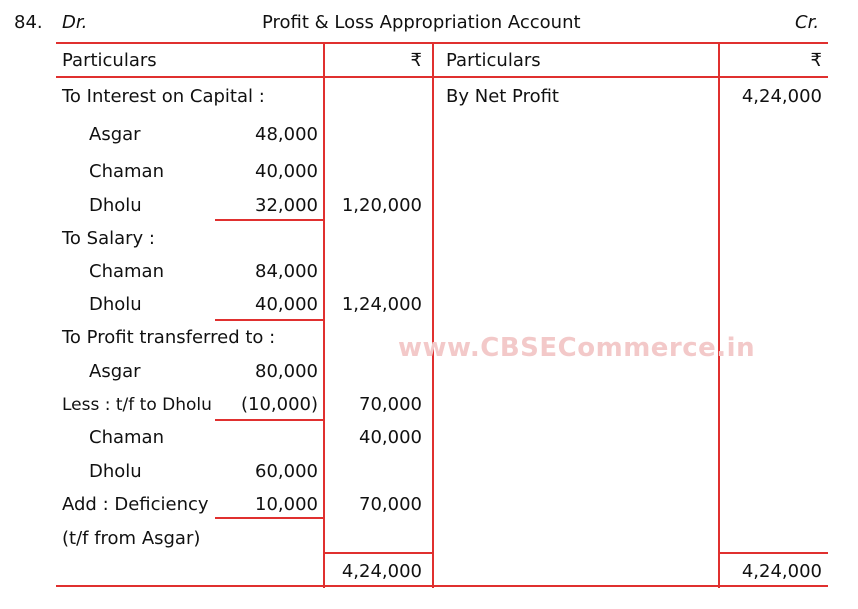  I want to click on interest-name-dholu: Dholu, so click(115, 205).